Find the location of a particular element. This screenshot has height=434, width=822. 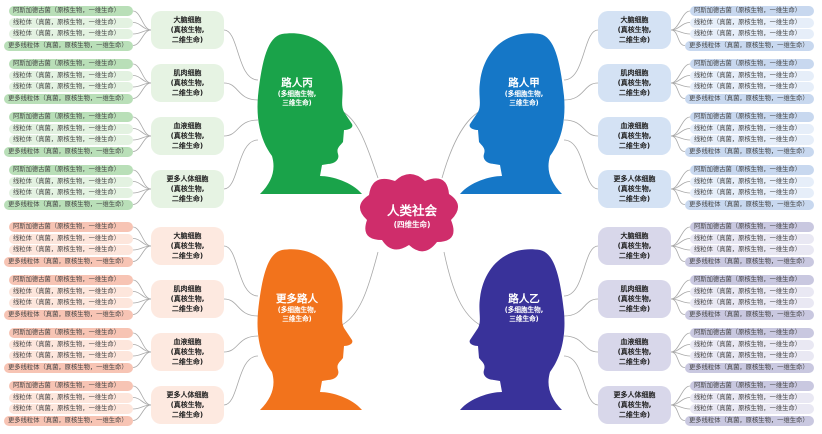

head-sub2: 三维生命) is located at coordinates (297, 319).